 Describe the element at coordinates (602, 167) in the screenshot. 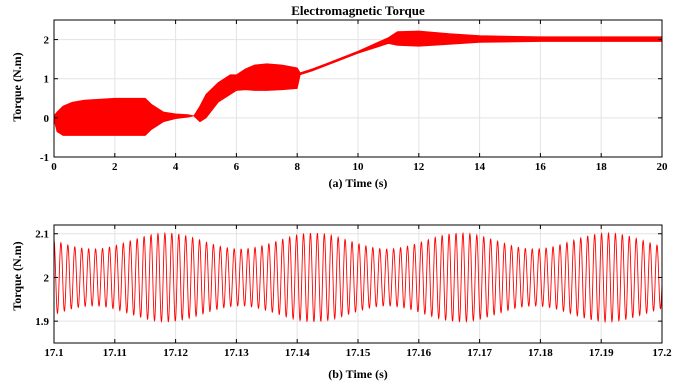

I see `x-tick-label: 18` at that location.